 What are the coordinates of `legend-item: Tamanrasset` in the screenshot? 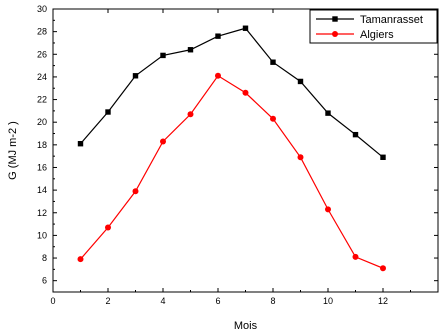 It's located at (369, 20).